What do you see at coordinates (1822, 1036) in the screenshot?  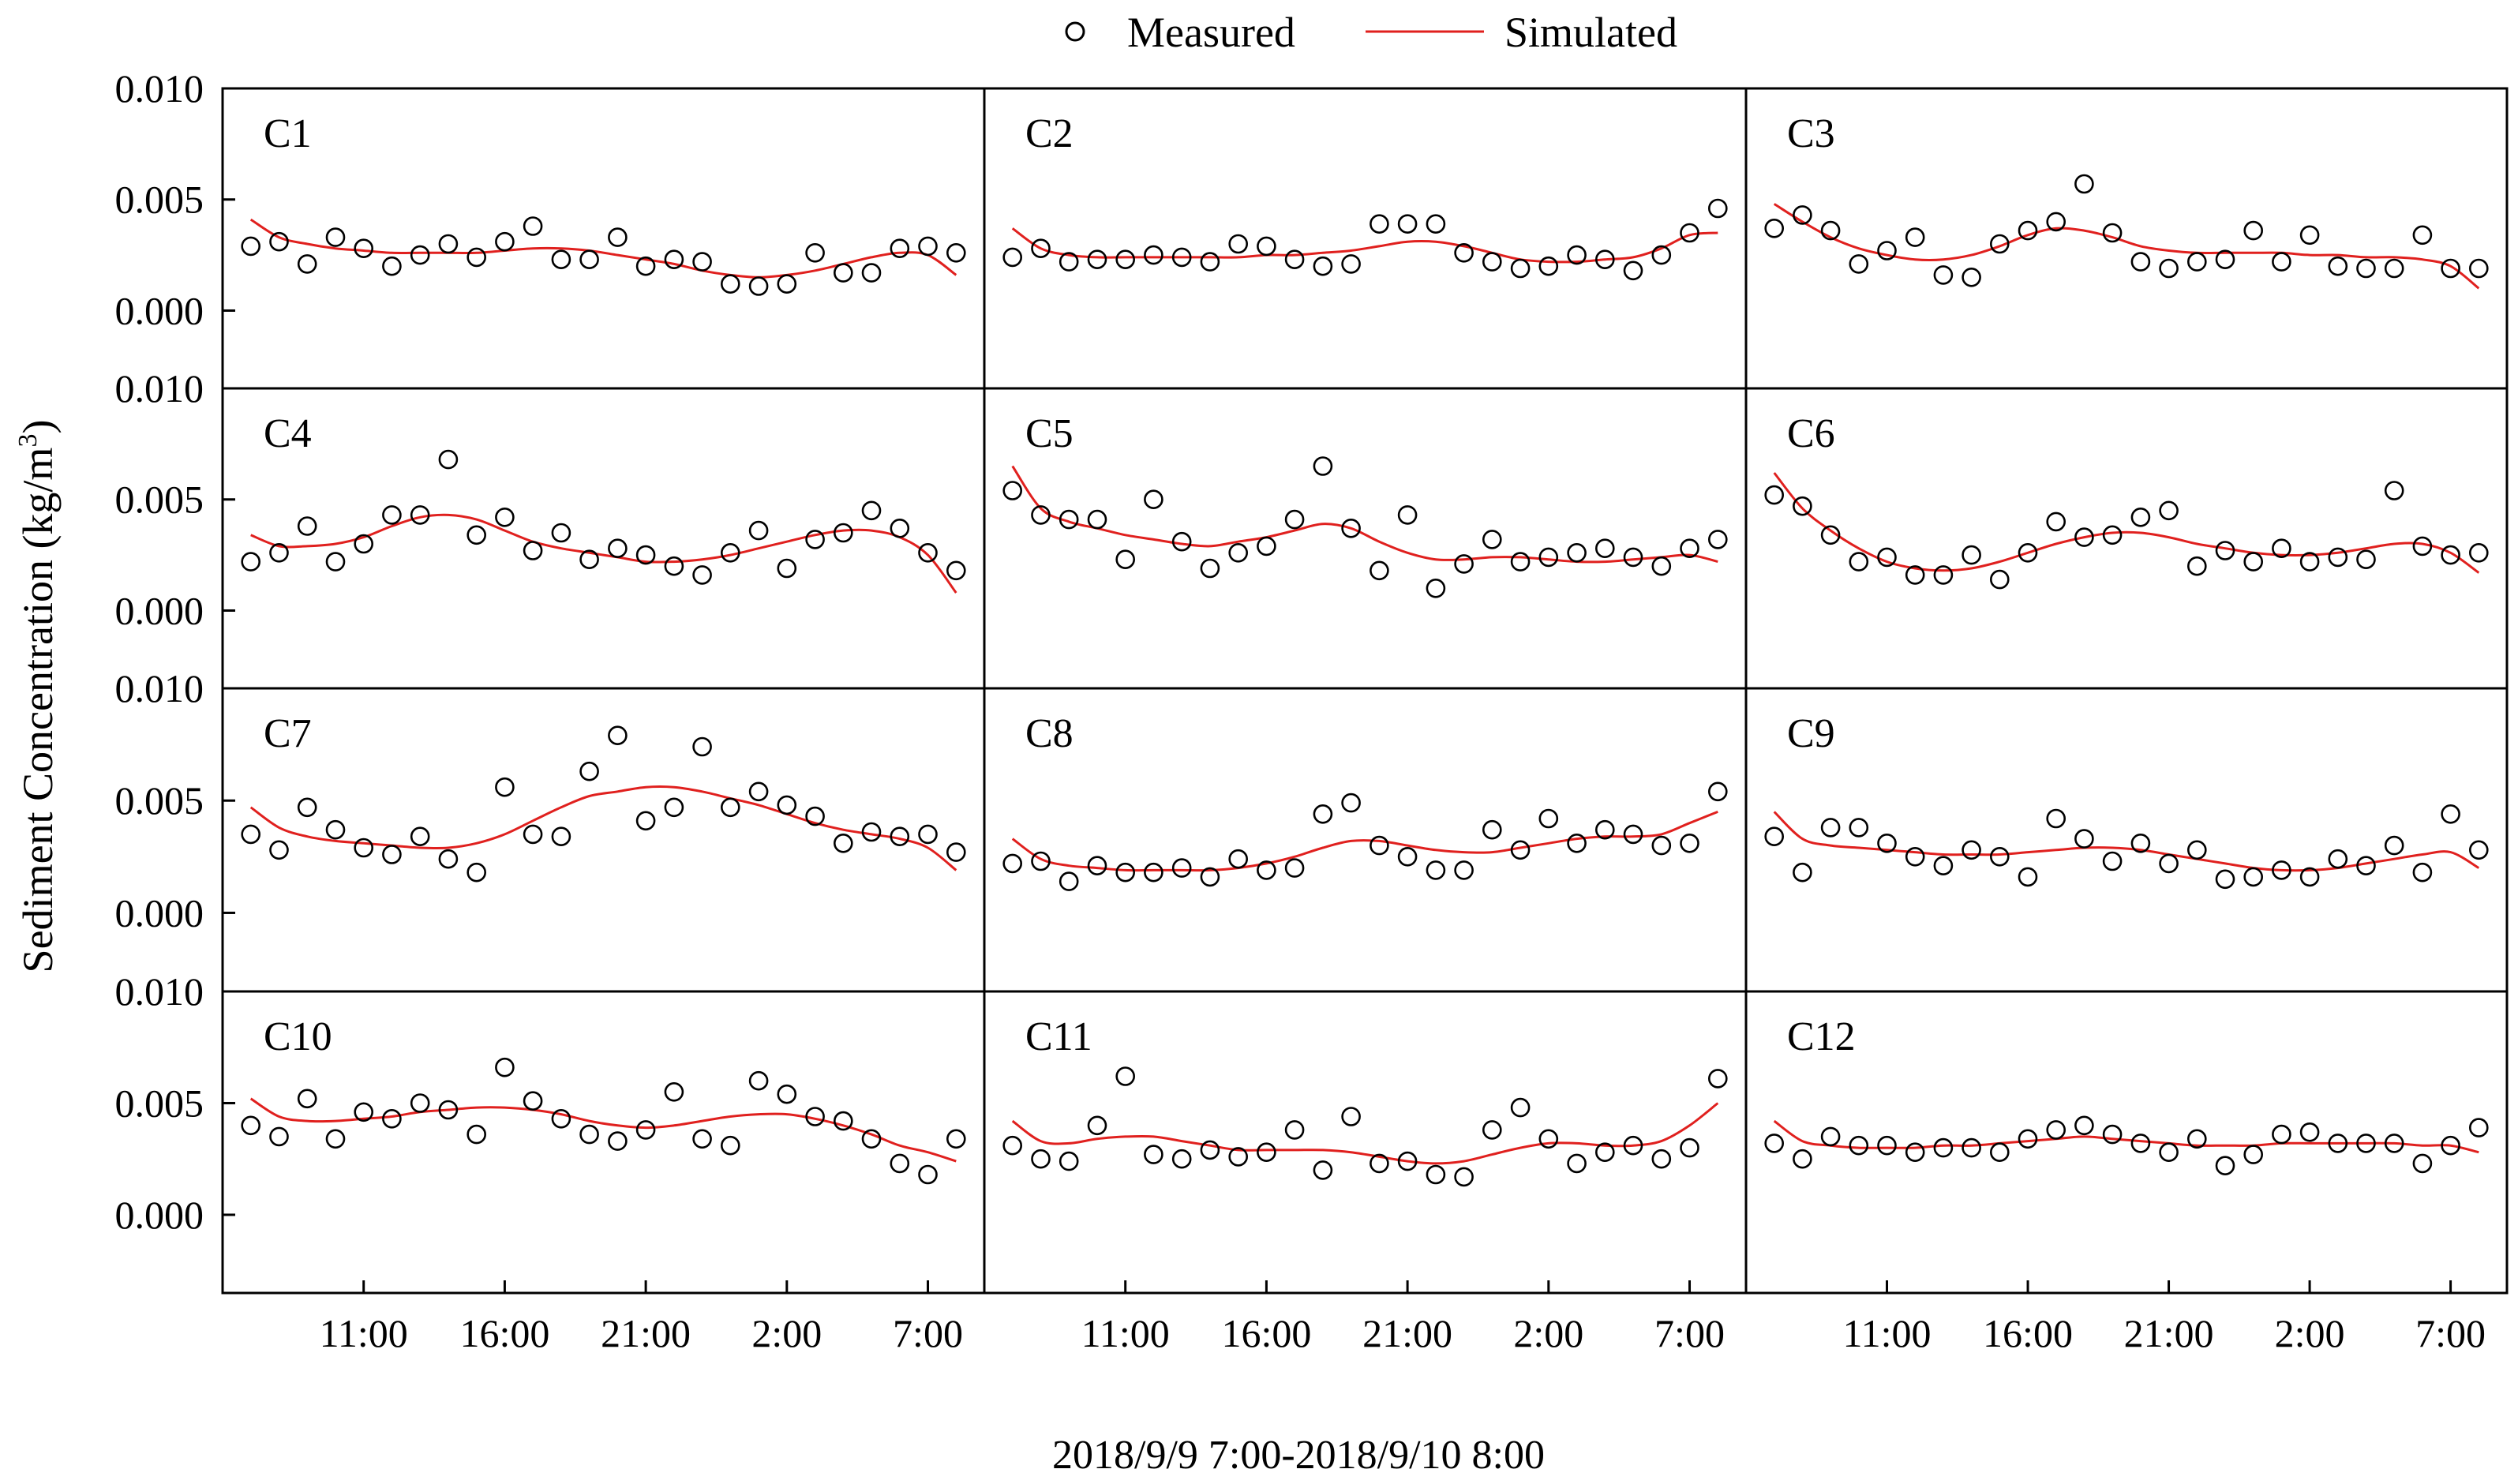 I see `panel-label: C12` at bounding box center [1822, 1036].